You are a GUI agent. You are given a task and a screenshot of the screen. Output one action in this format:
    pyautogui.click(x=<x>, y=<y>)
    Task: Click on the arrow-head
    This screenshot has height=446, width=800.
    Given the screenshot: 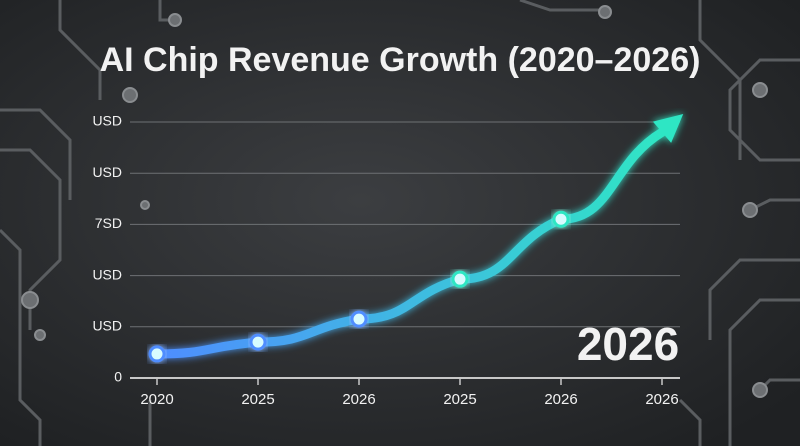 What is the action you would take?
    pyautogui.click(x=668, y=128)
    